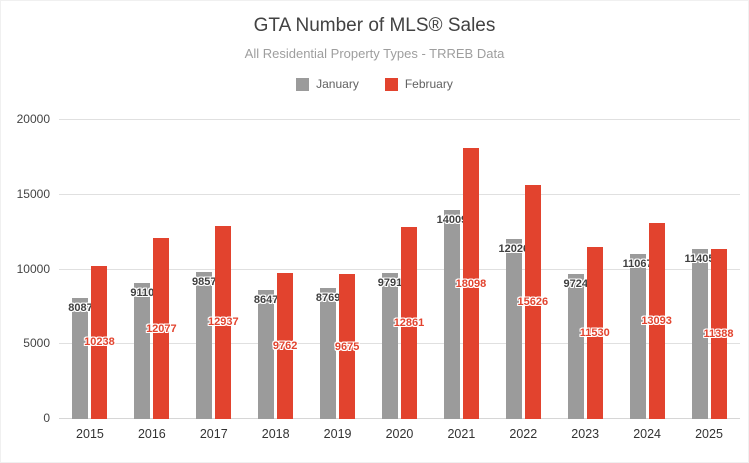 This screenshot has width=749, height=463. I want to click on bar-value-label: 9857, so click(204, 281).